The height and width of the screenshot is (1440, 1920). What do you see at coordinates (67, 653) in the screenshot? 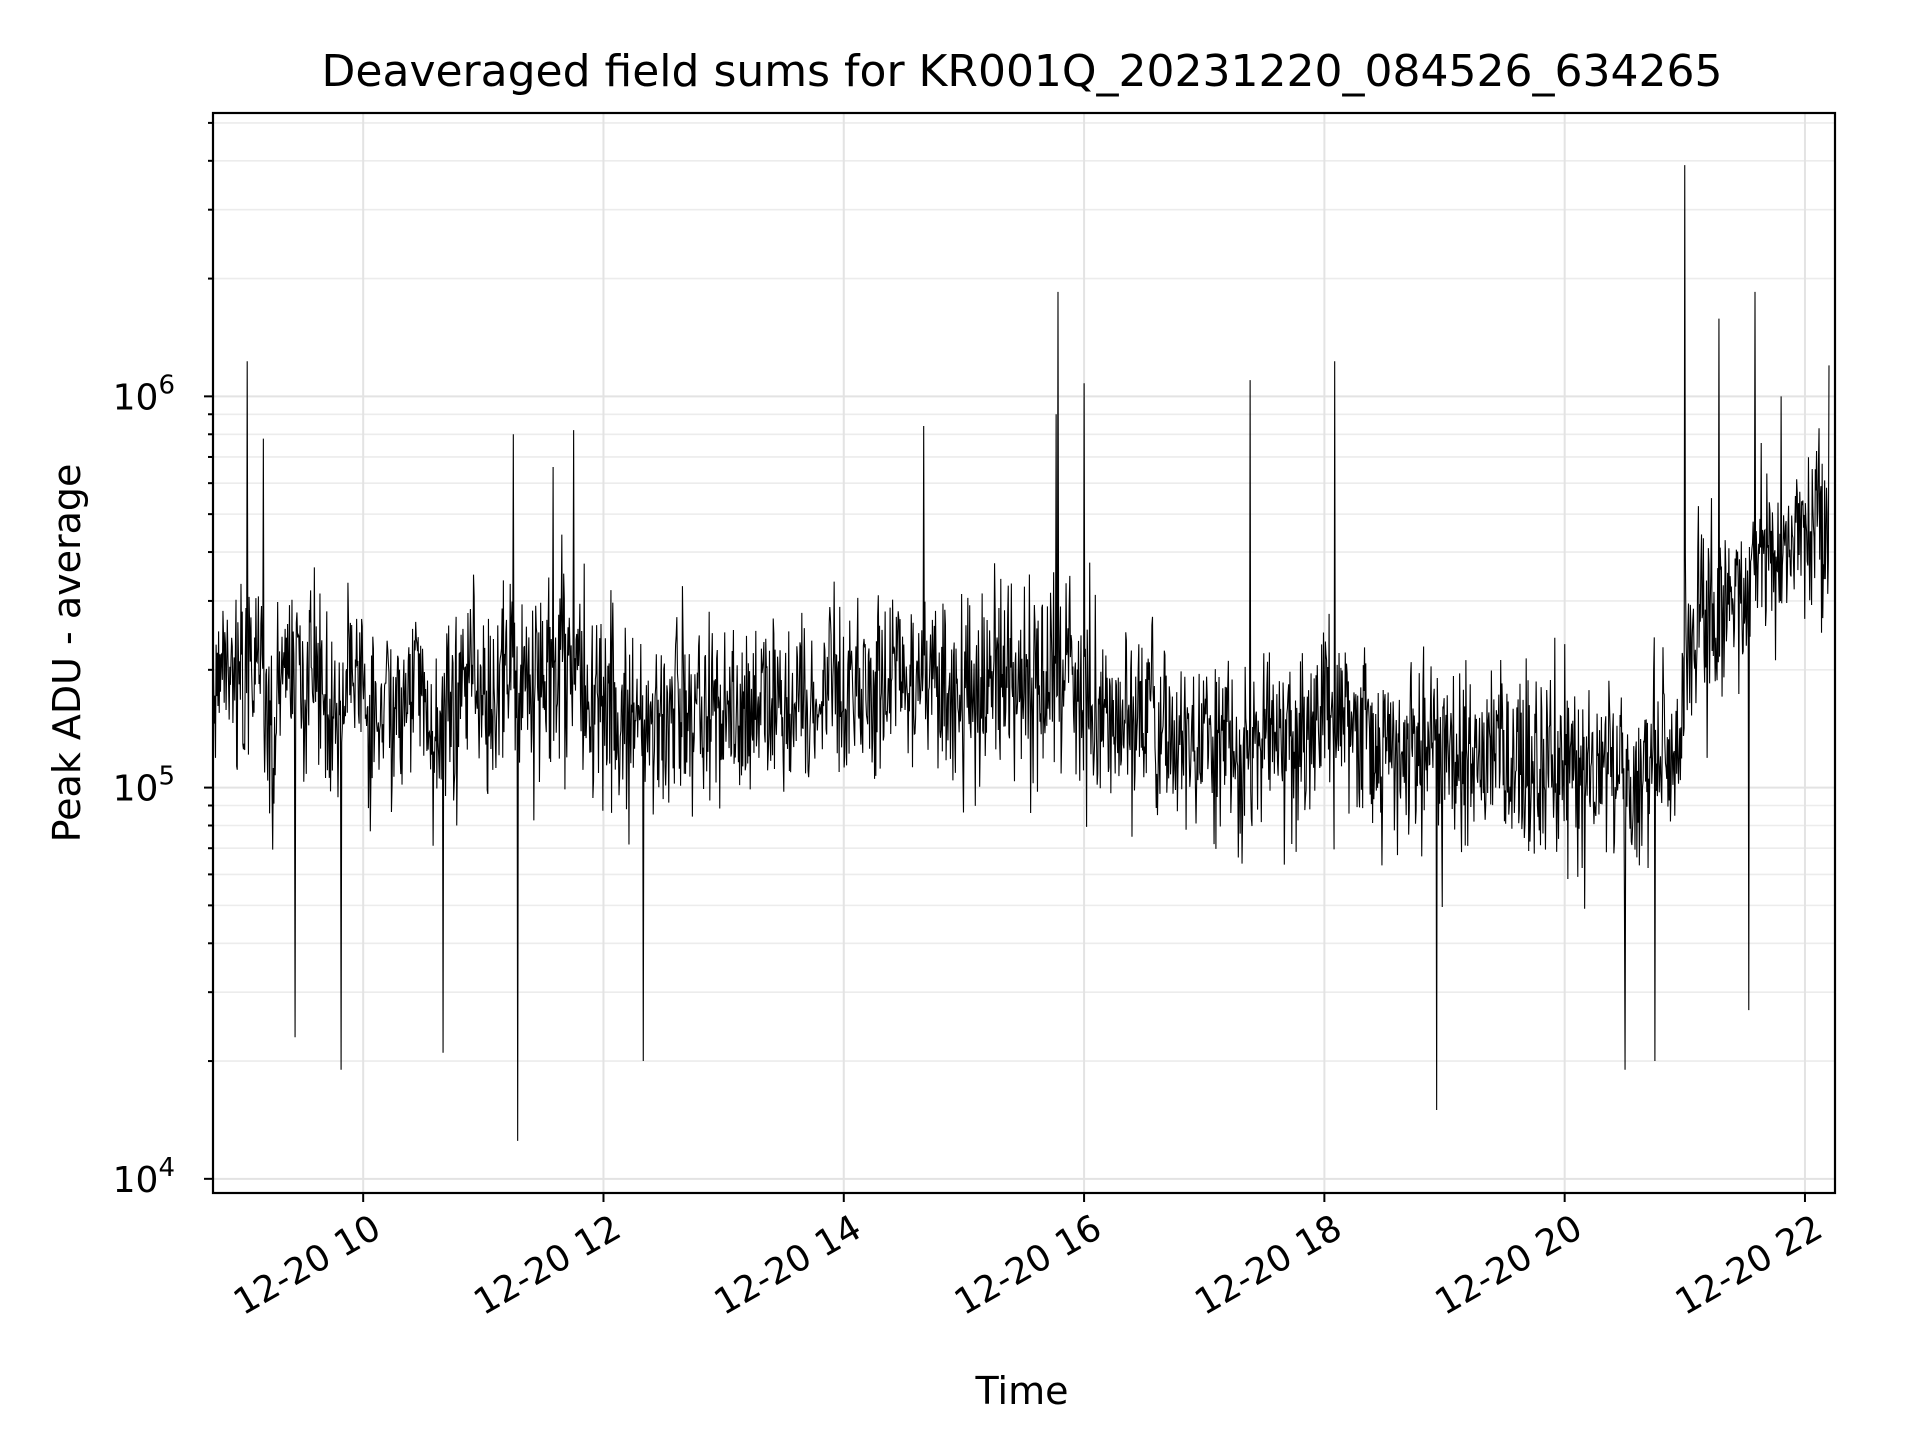
I see `y-axis-label: Peak ADU - average` at bounding box center [67, 653].